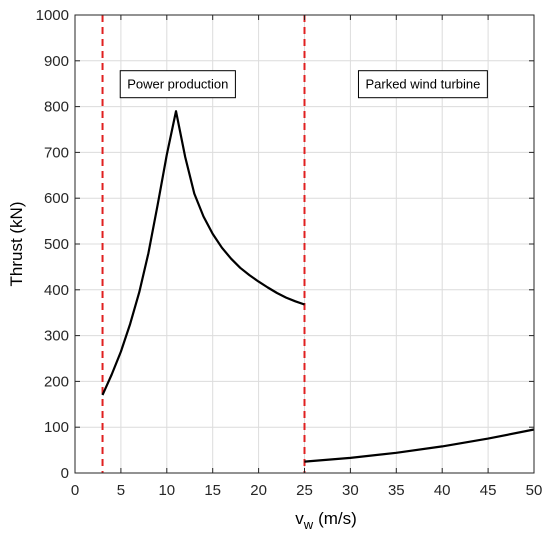 This screenshot has width=550, height=537. What do you see at coordinates (56, 290) in the screenshot?
I see `y-tick-label: 400` at bounding box center [56, 290].